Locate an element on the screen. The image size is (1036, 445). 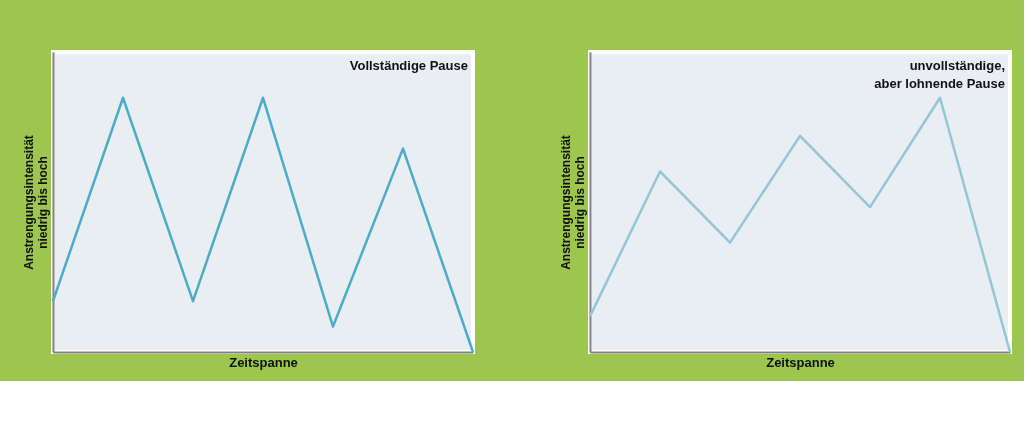
chart-title: unvollständige, aber lohnende Pause is located at coordinates (939, 74).